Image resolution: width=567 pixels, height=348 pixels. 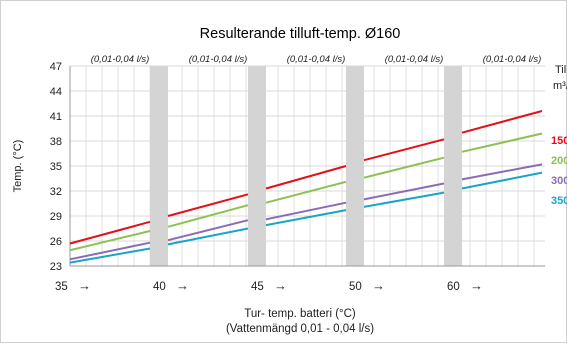 I want to click on legend-title-unit: m³/, so click(x=560, y=86).